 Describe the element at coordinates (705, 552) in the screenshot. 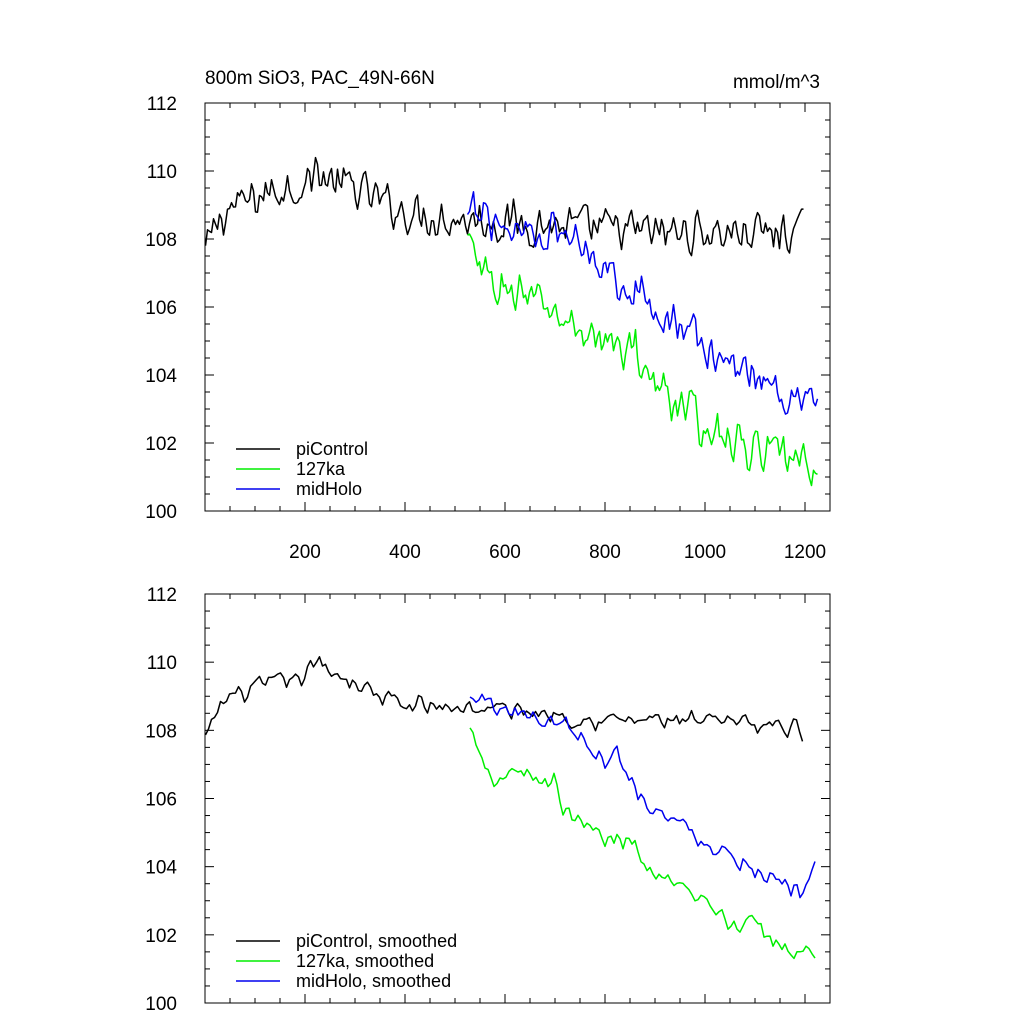

I see `x-tick-label: 1000` at that location.